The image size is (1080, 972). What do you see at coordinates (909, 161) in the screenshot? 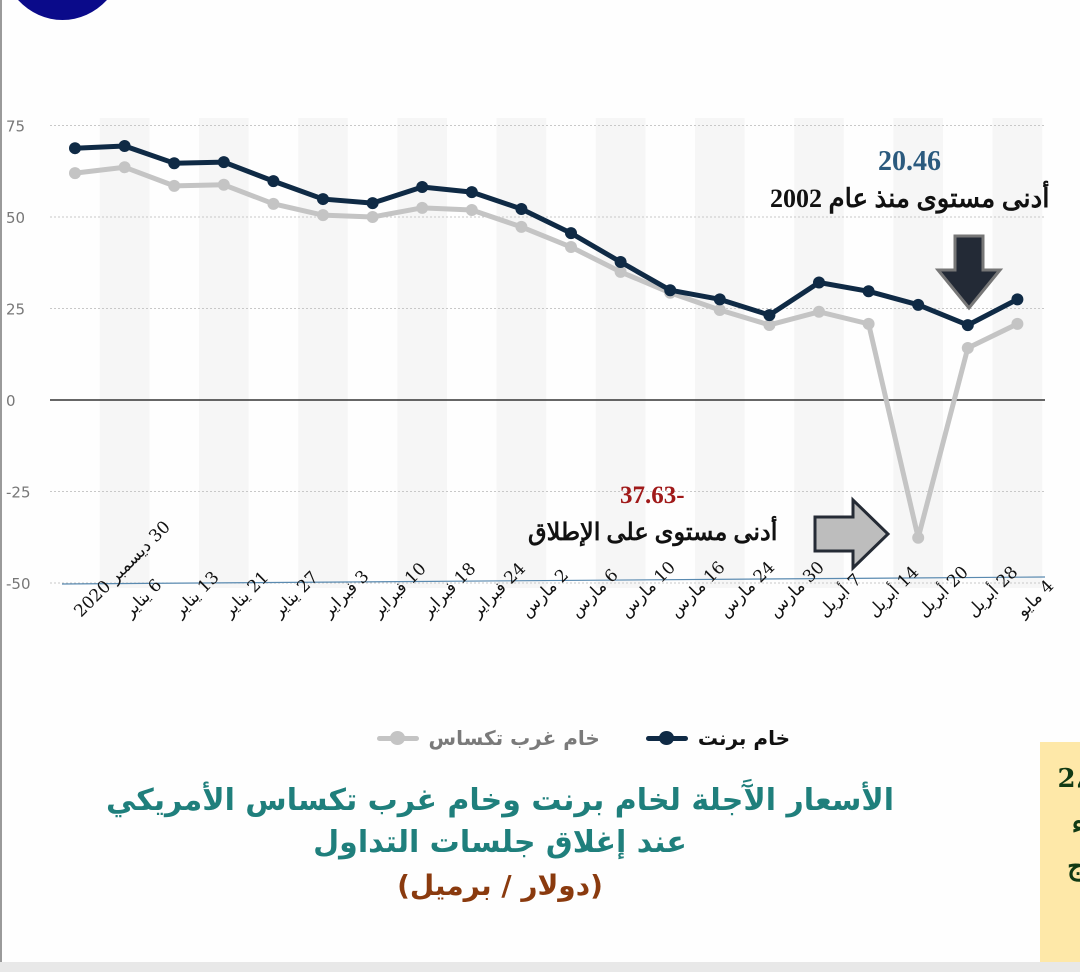
I see `brent-low-value: 20.46` at bounding box center [909, 161].